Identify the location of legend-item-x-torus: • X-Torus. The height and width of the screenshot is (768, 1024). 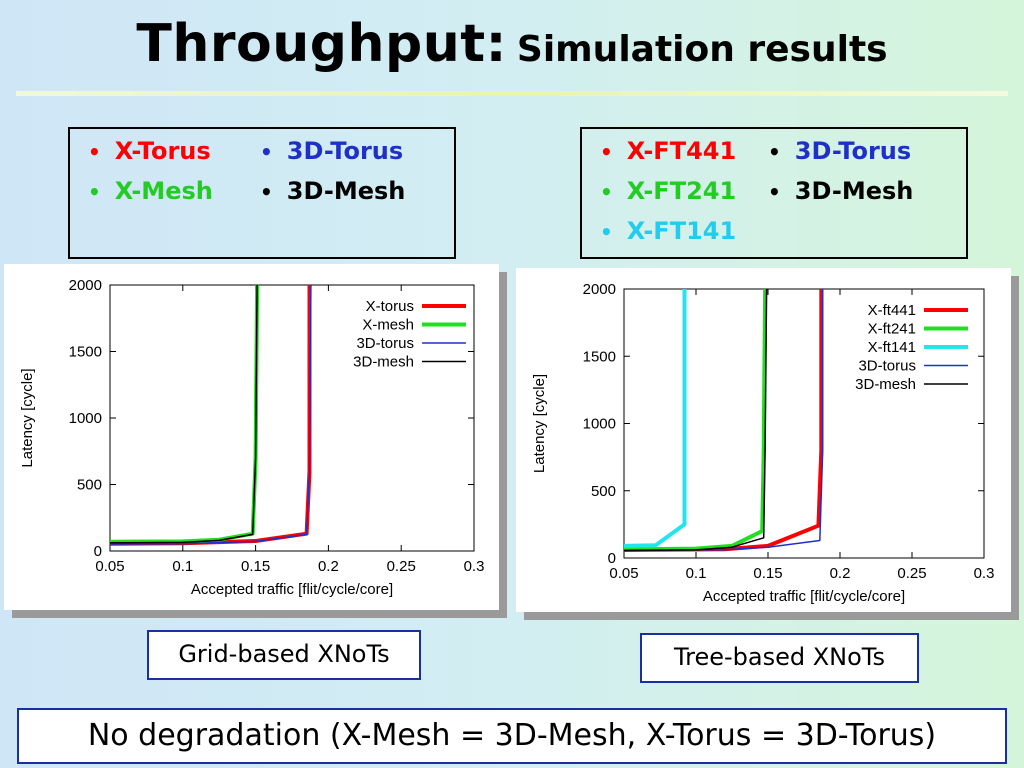
(149, 151).